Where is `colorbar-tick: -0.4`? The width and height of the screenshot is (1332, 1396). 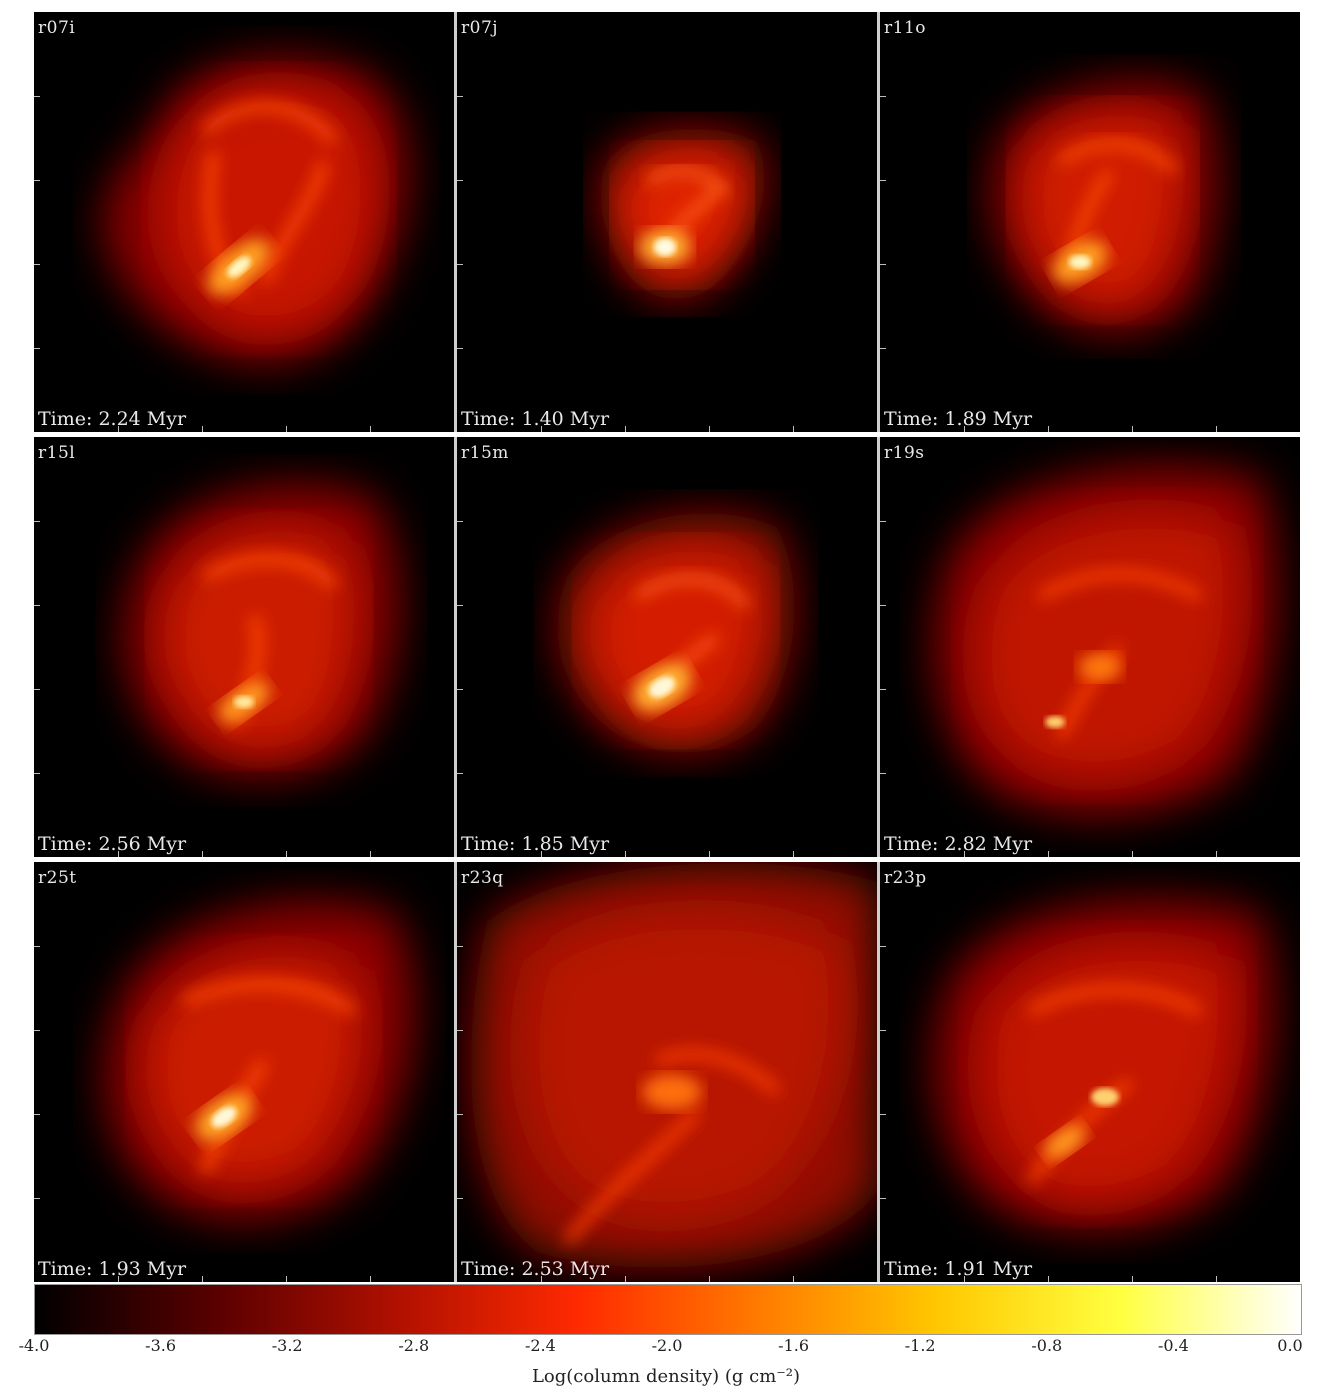
colorbar-tick: -0.4 is located at coordinates (1173, 1345).